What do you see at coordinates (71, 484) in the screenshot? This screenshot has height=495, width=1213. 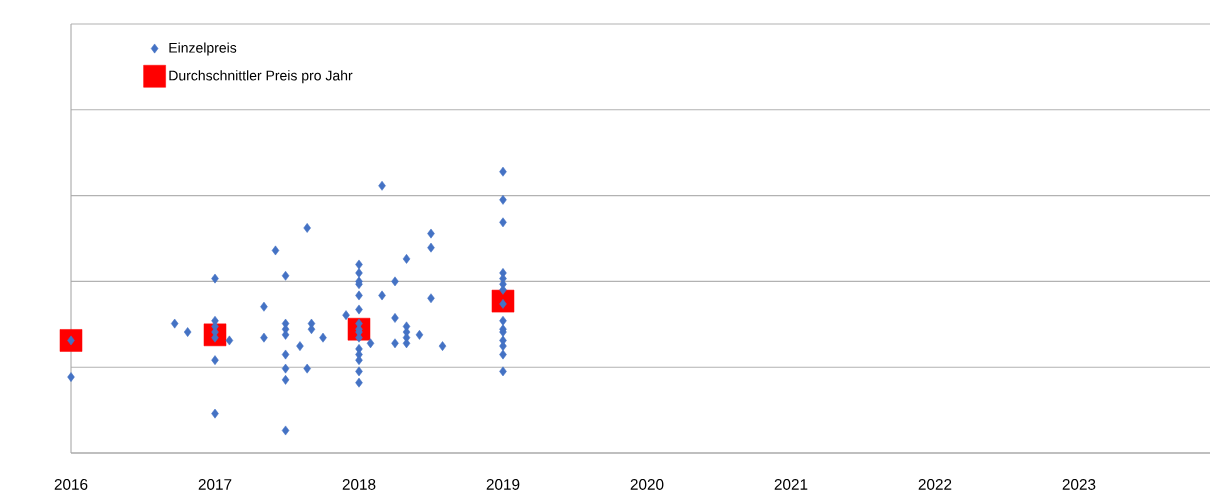 I see `x-tick-label: 2016` at bounding box center [71, 484].